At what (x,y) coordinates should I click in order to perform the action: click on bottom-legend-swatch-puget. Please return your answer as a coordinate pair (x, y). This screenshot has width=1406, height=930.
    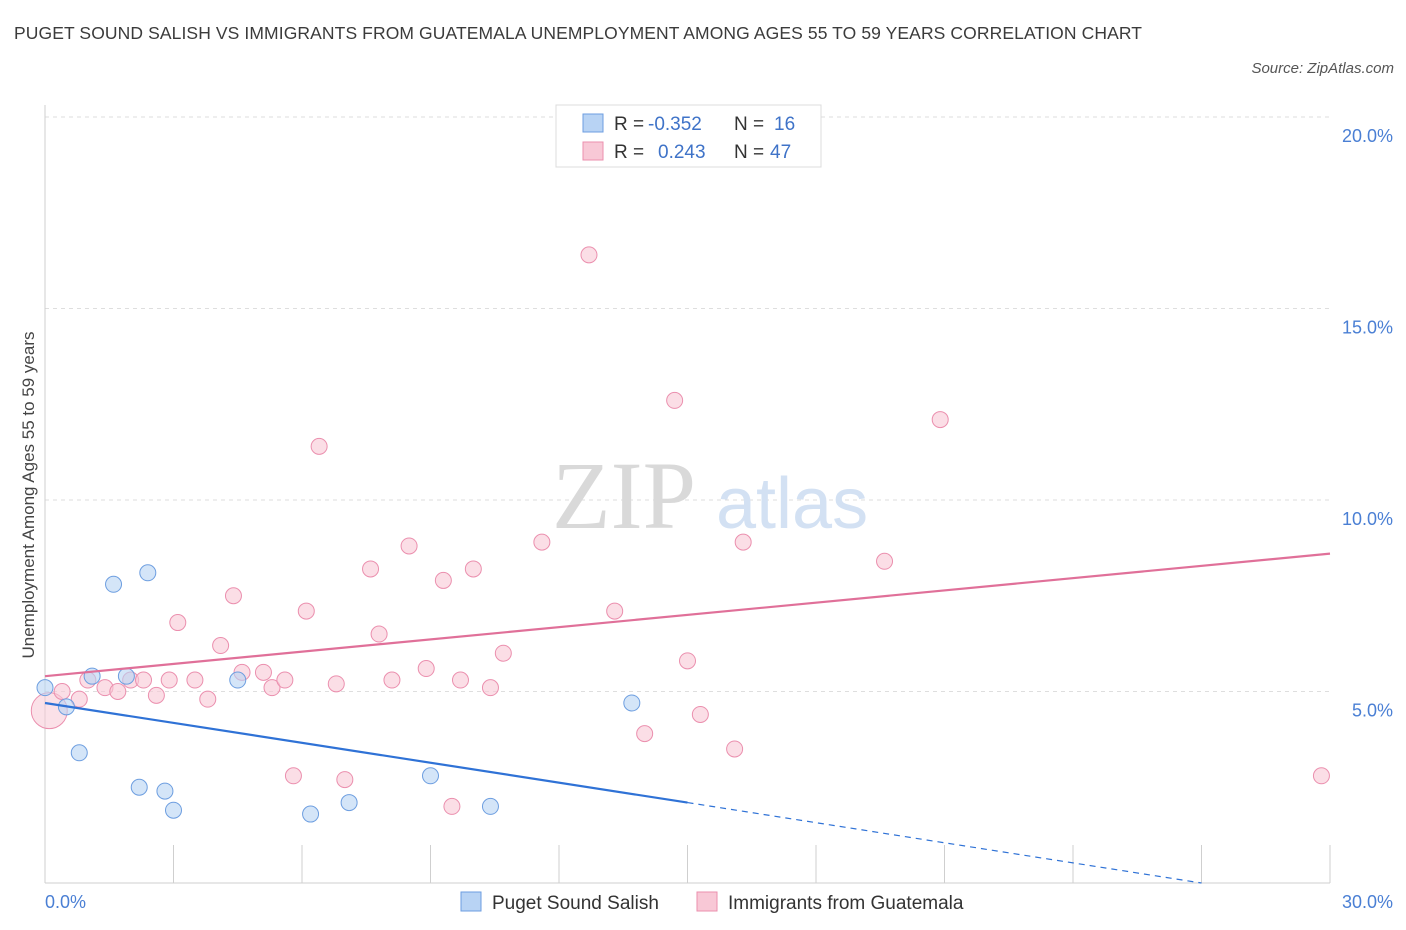
    Looking at the image, I should click on (471, 901).